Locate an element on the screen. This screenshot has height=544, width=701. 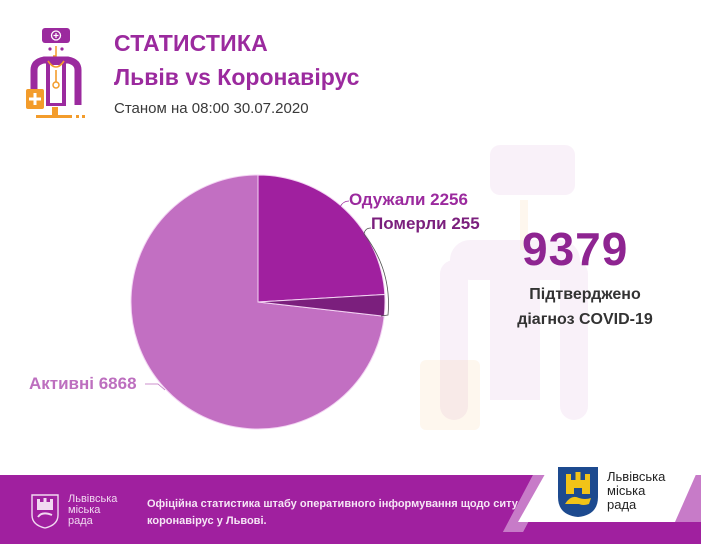
watermark-doctor-icon is located at coordinates (504, 287).